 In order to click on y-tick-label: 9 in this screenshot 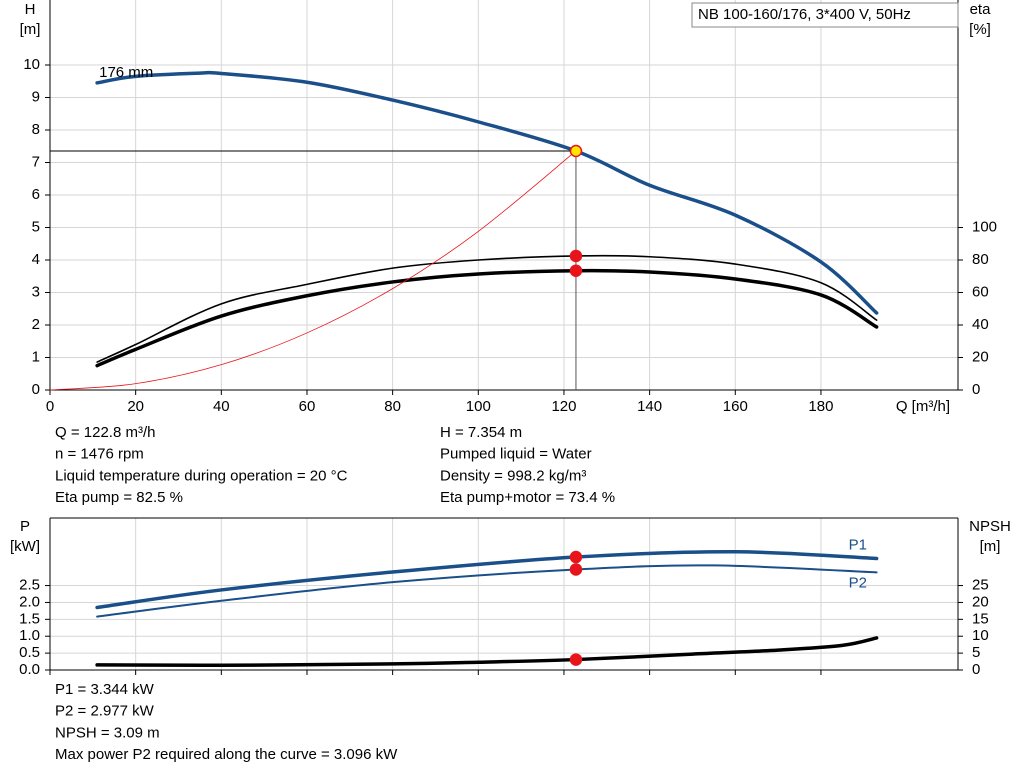, I will do `click(36, 96)`.